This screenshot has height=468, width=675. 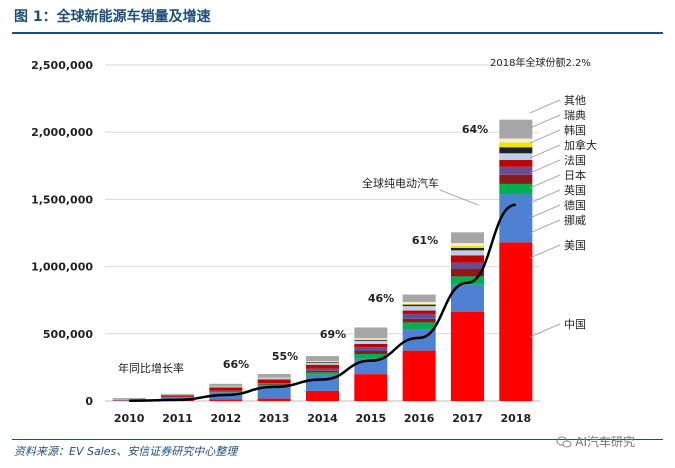 What do you see at coordinates (381, 298) in the screenshot?
I see `growth-label: 46%` at bounding box center [381, 298].